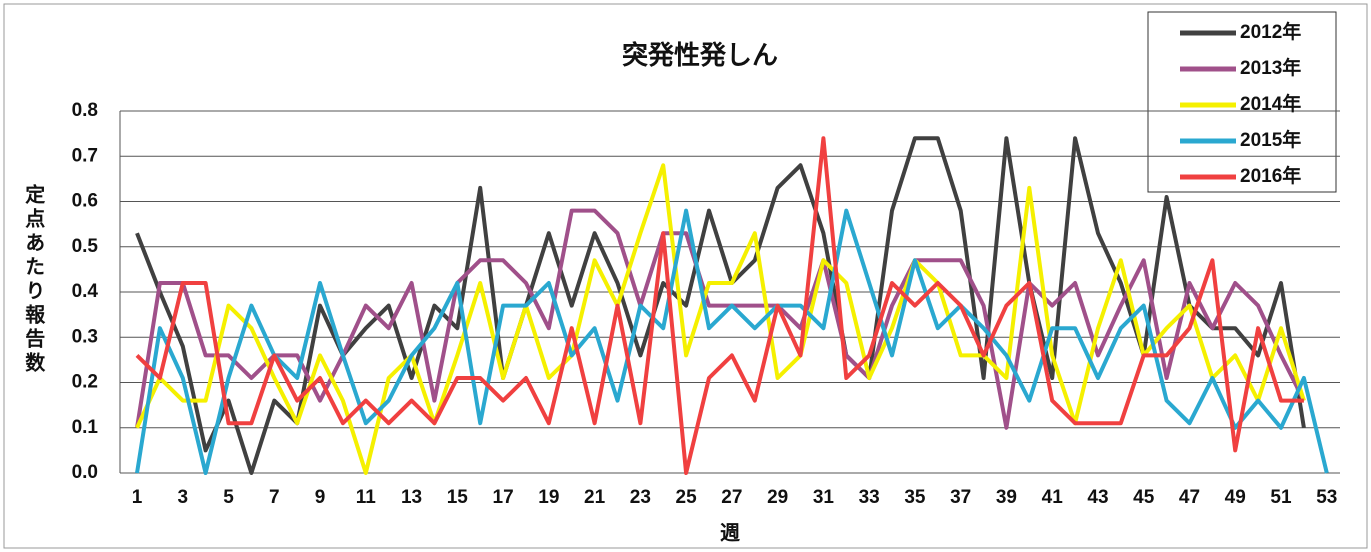 Image resolution: width=1371 pixels, height=552 pixels. What do you see at coordinates (228, 497) in the screenshot?
I see `x-tick-label: 5` at bounding box center [228, 497].